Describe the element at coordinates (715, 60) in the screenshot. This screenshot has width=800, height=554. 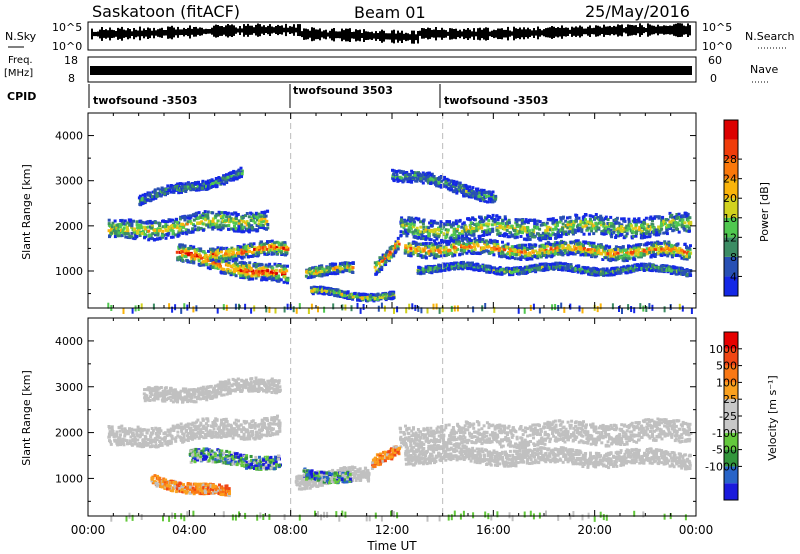
I see `nave-tick-top: 60` at that location.